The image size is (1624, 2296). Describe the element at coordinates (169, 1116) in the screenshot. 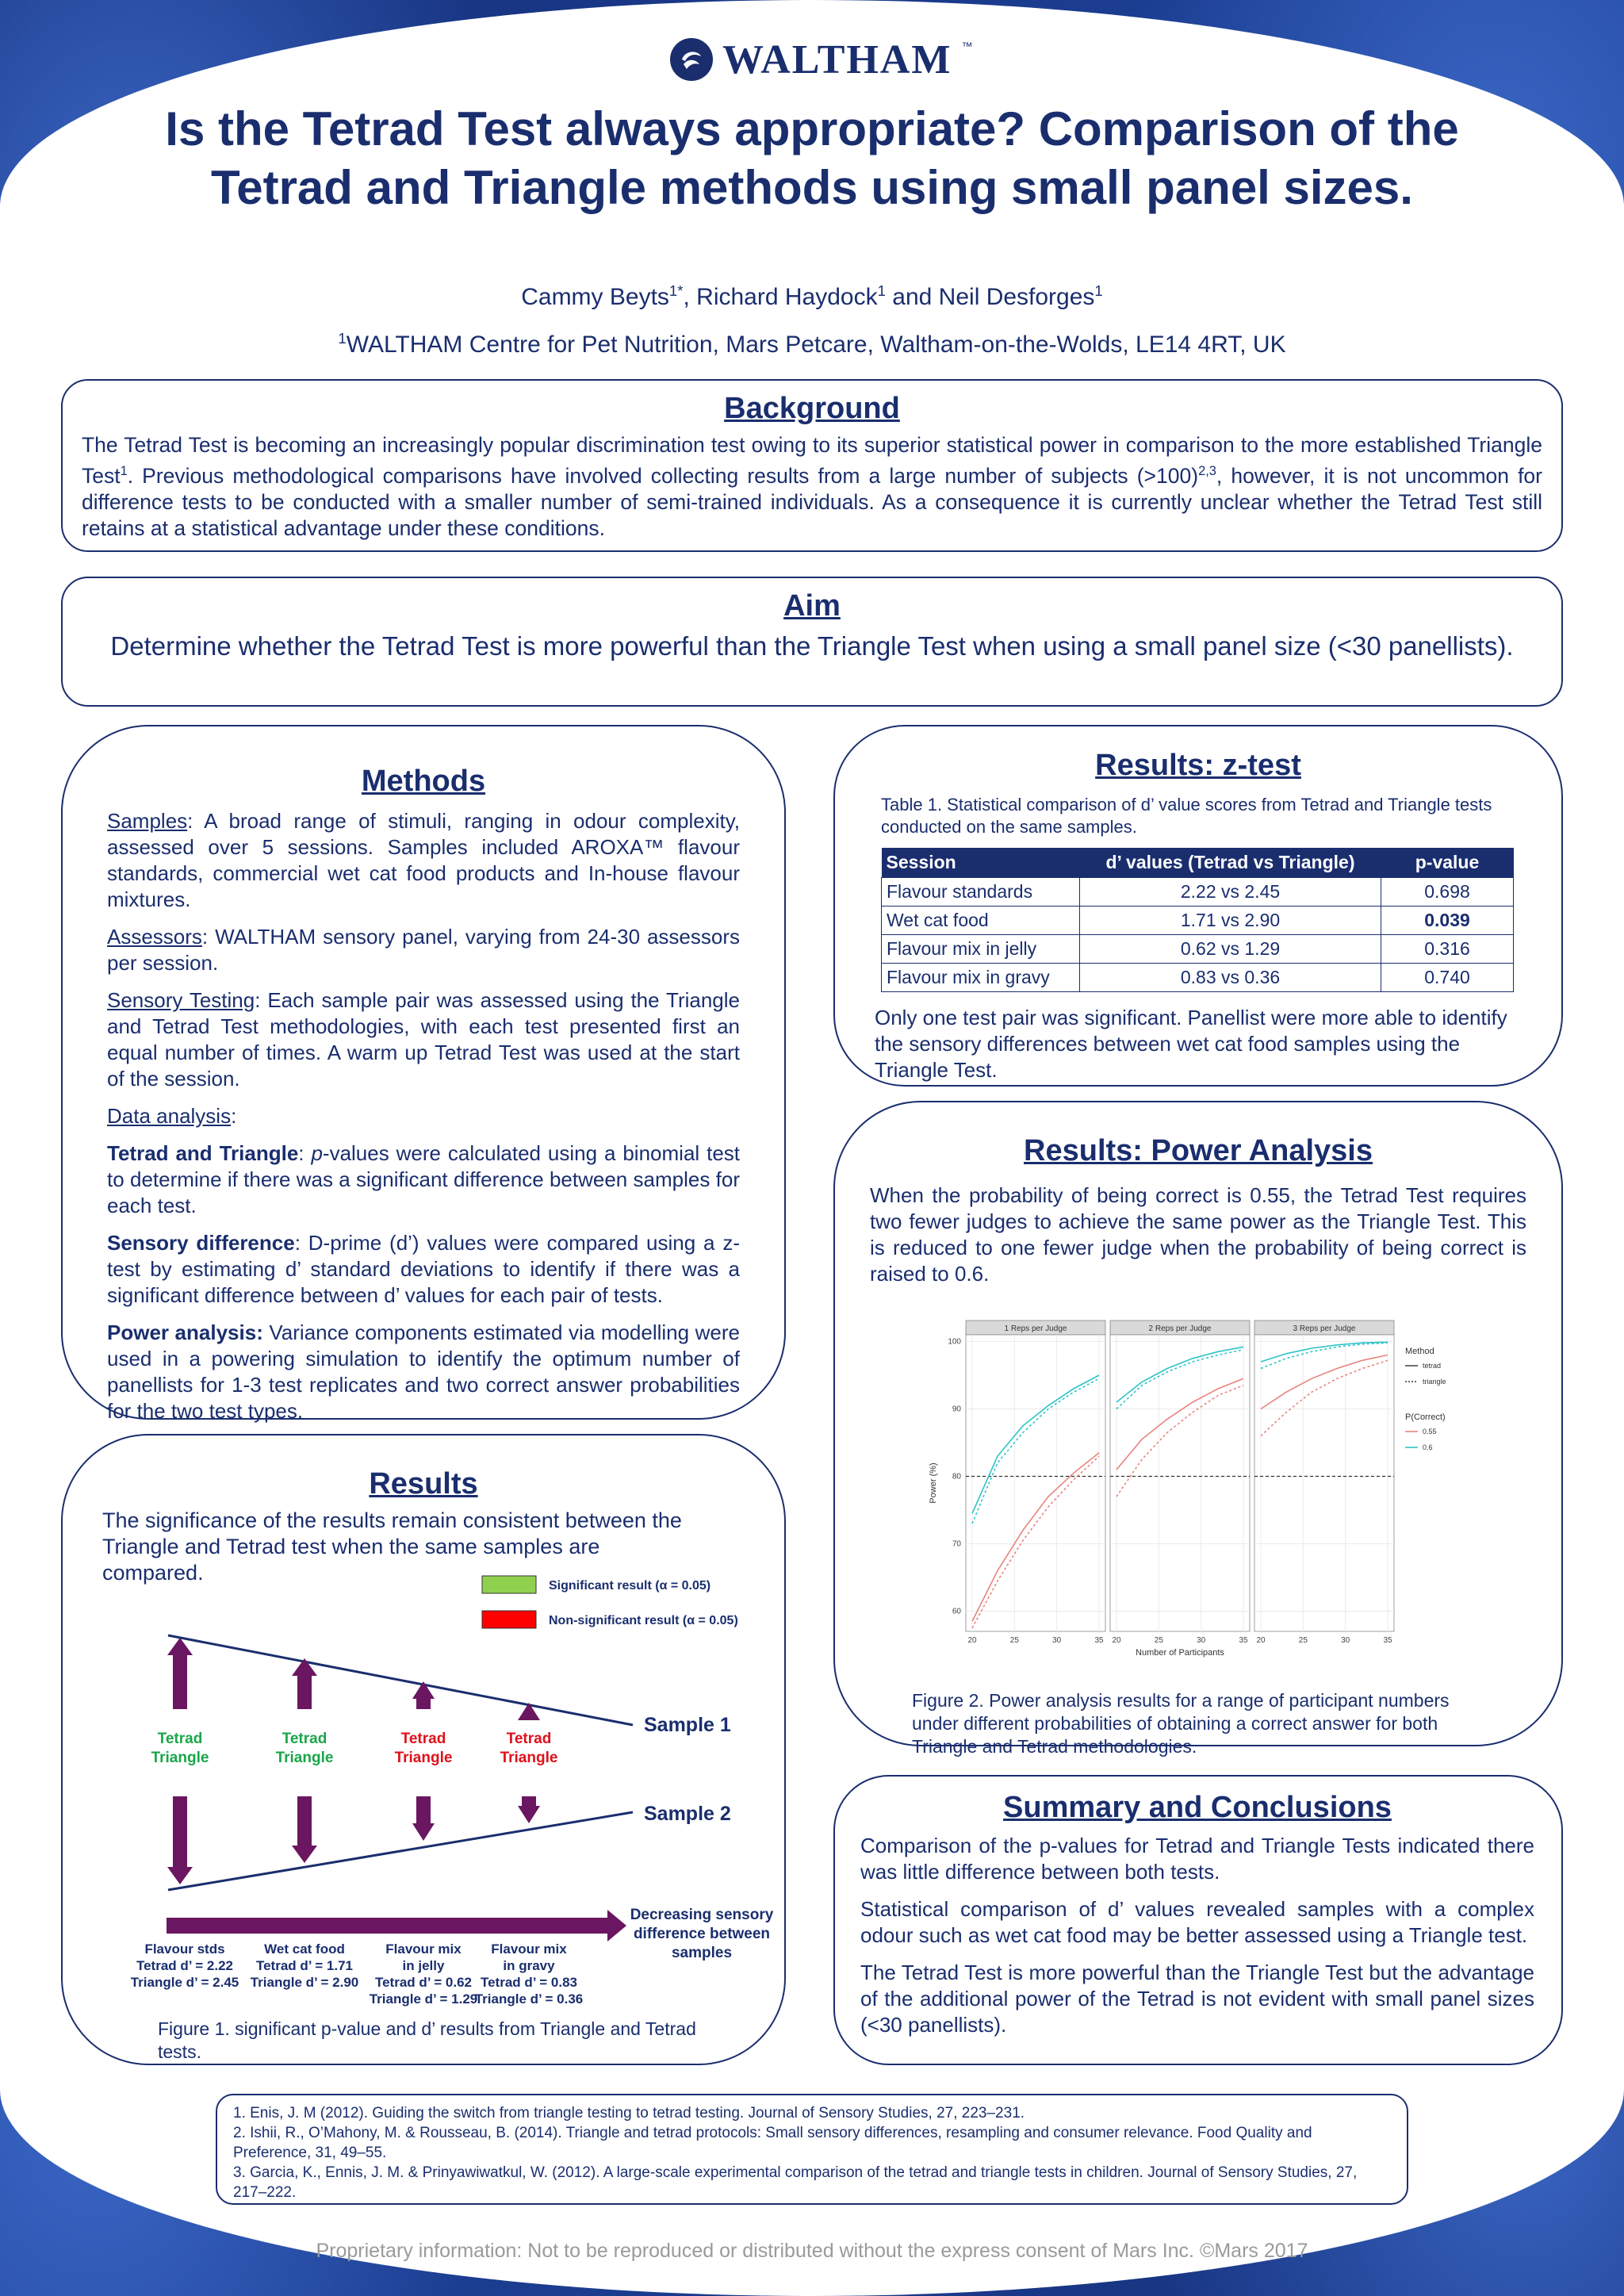

I see `methods-label: Data analysis` at that location.